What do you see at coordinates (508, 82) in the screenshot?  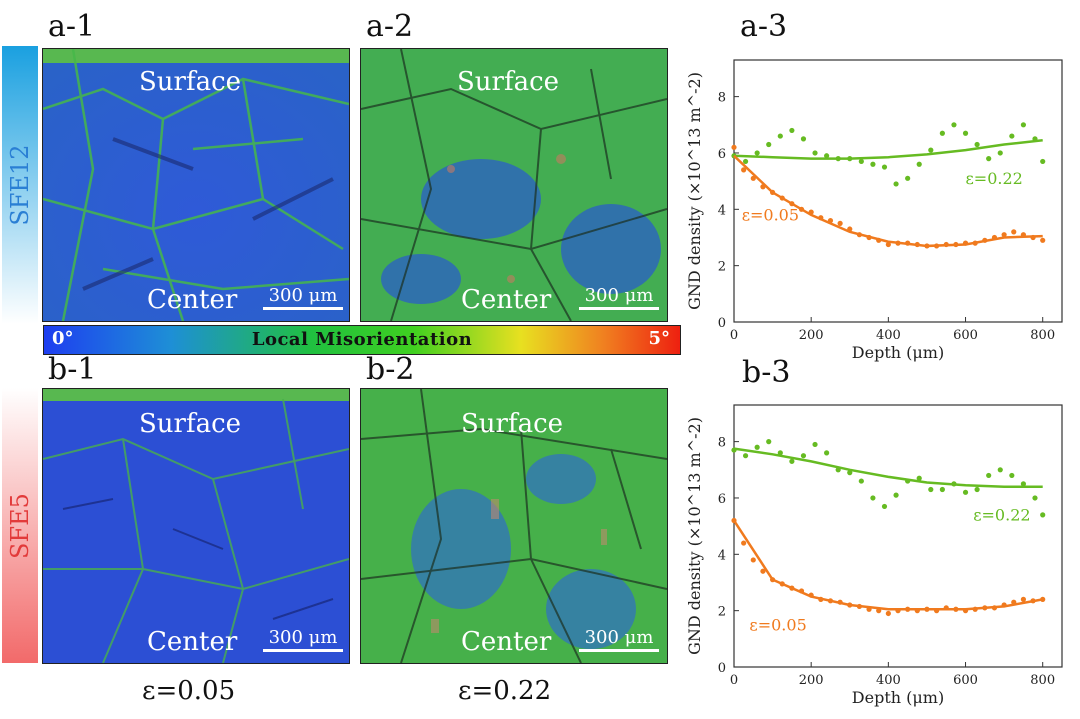 I see `map-a2-surface: Surface` at bounding box center [508, 82].